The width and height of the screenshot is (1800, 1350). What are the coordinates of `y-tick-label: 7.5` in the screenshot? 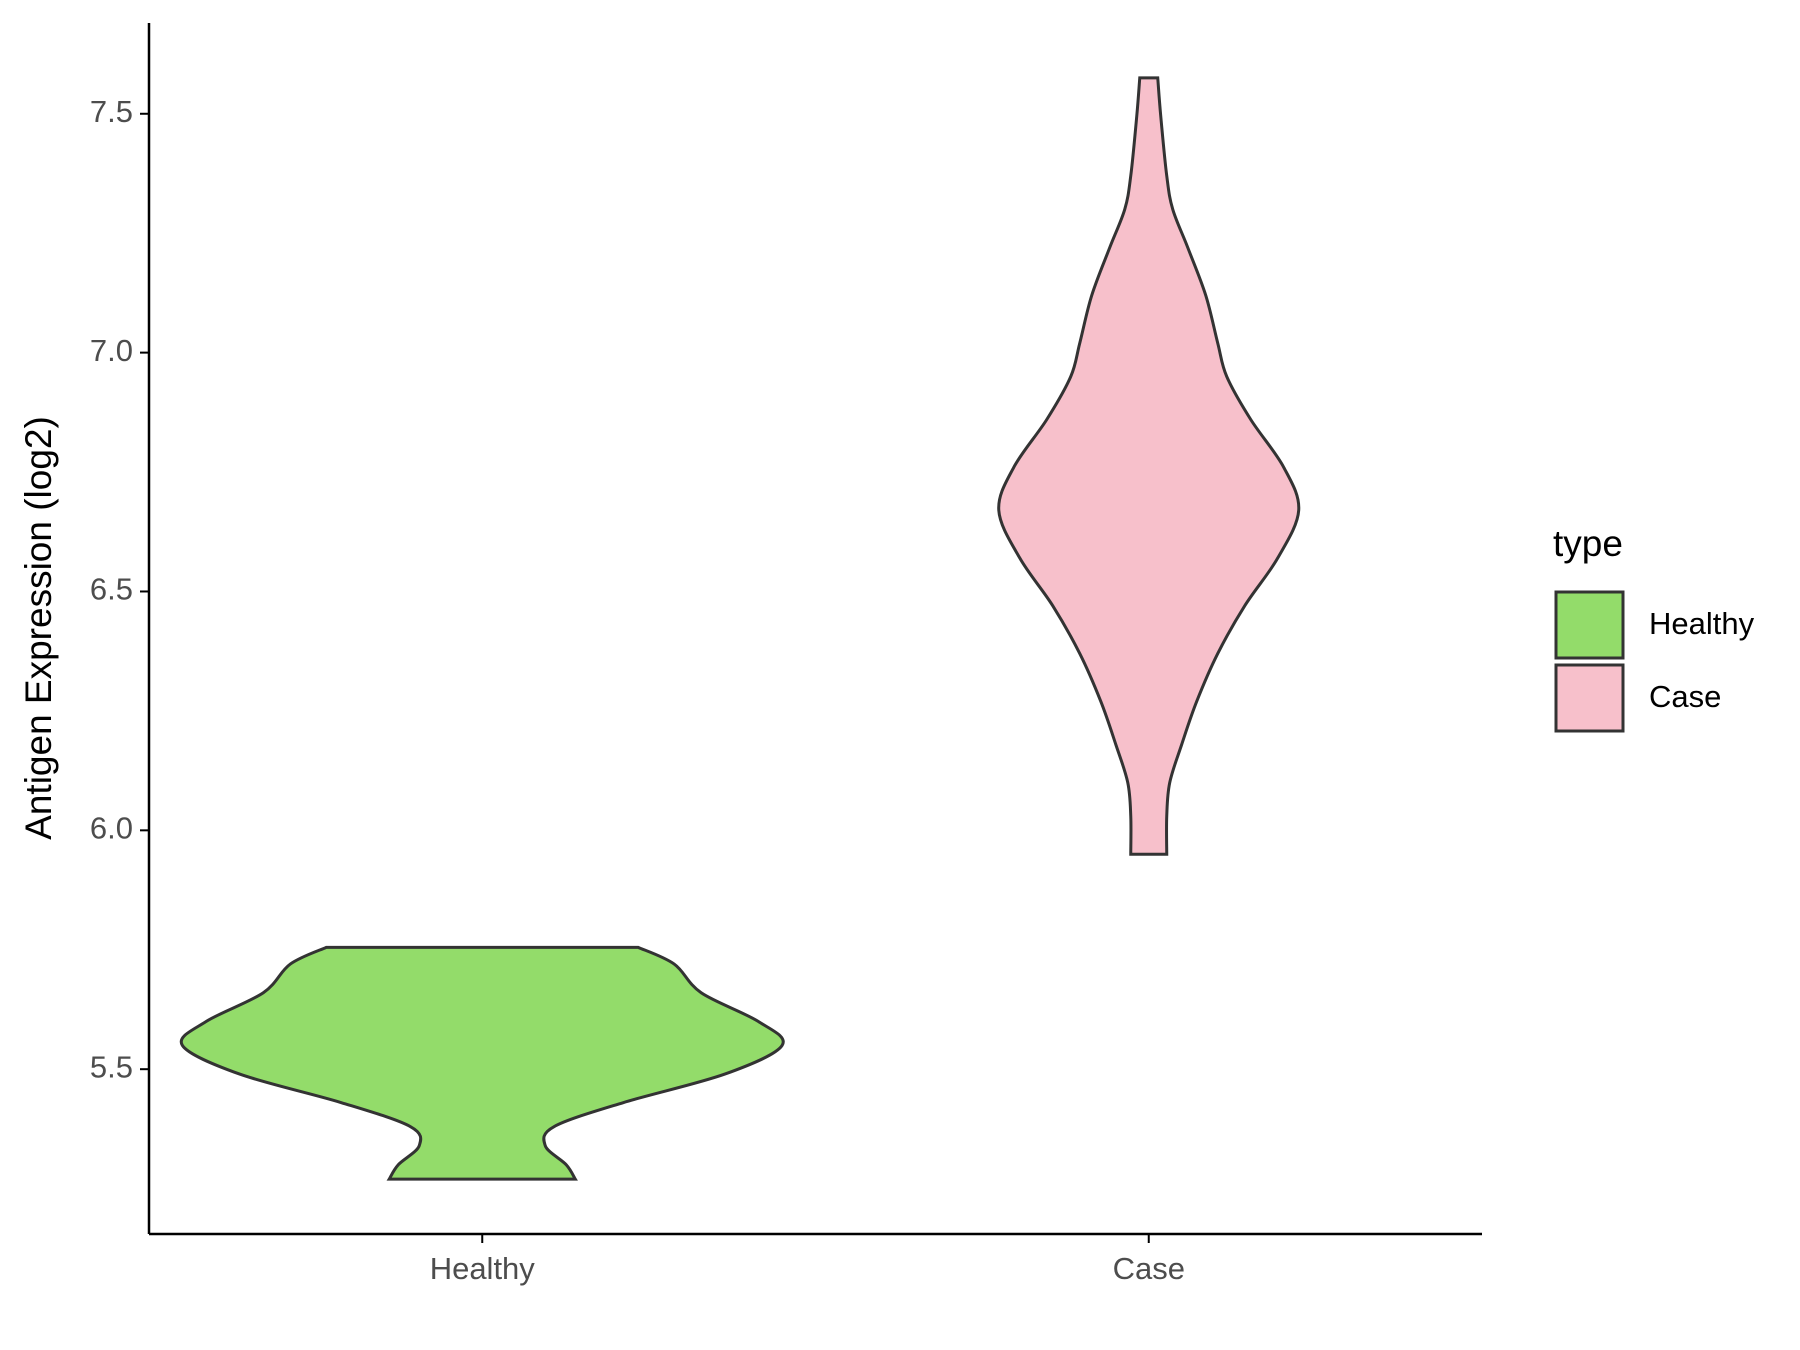 It's located at (111, 111).